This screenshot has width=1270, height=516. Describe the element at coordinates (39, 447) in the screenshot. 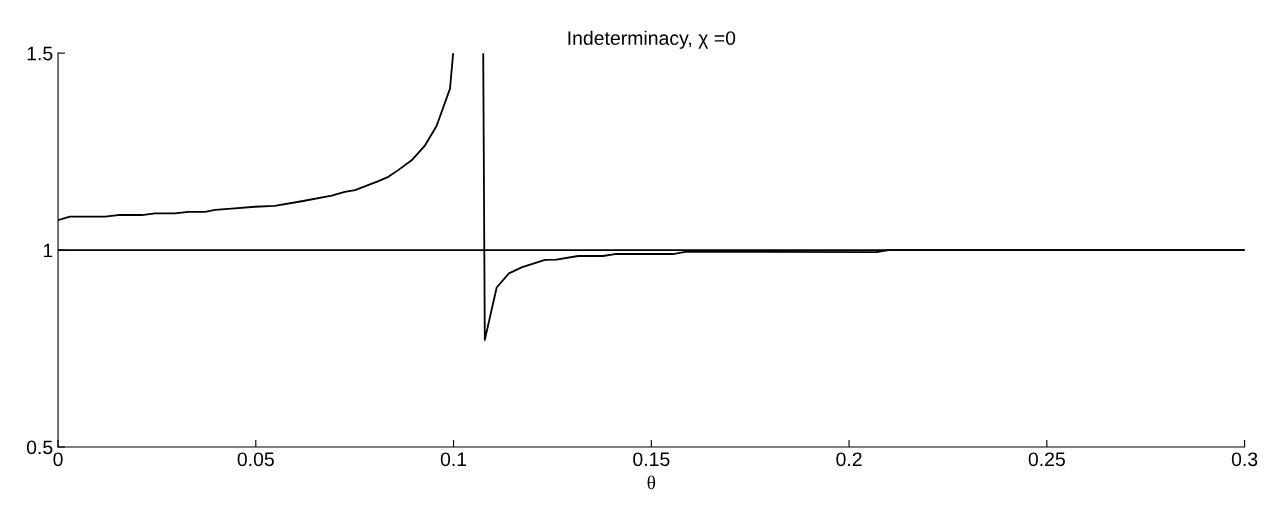

I see `y-tick-label: 0.5` at that location.